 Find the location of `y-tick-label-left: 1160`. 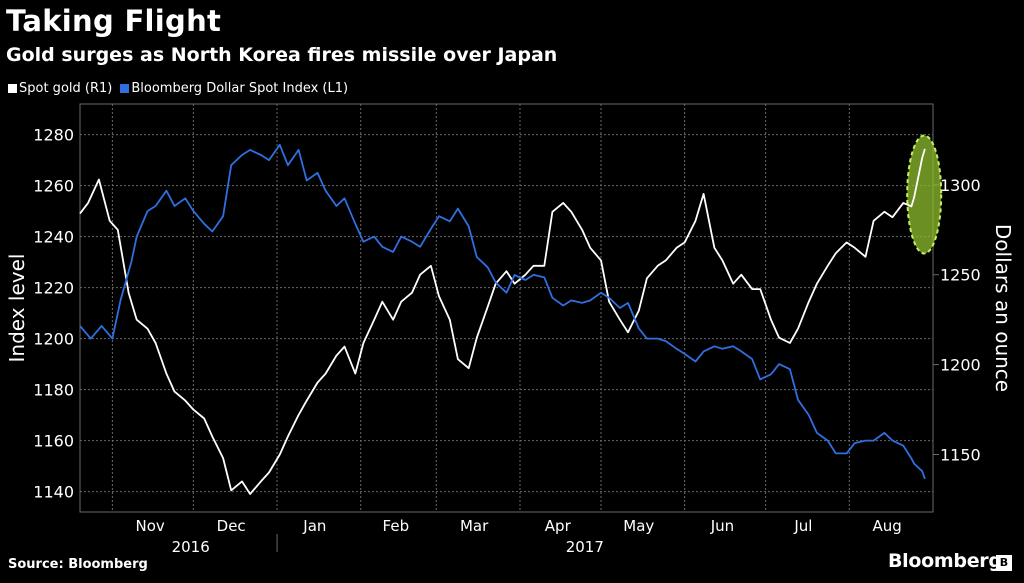

y-tick-label-left: 1160 is located at coordinates (53, 441).